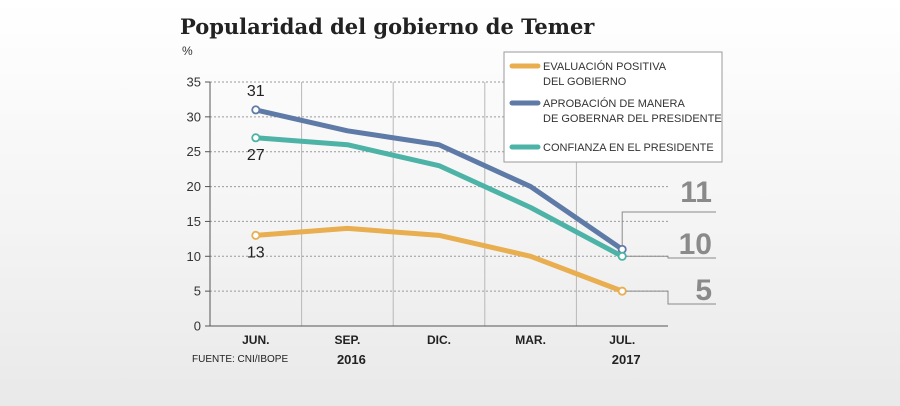 The width and height of the screenshot is (900, 406). Describe the element at coordinates (194, 151) in the screenshot. I see `y-tick-label: 25` at that location.